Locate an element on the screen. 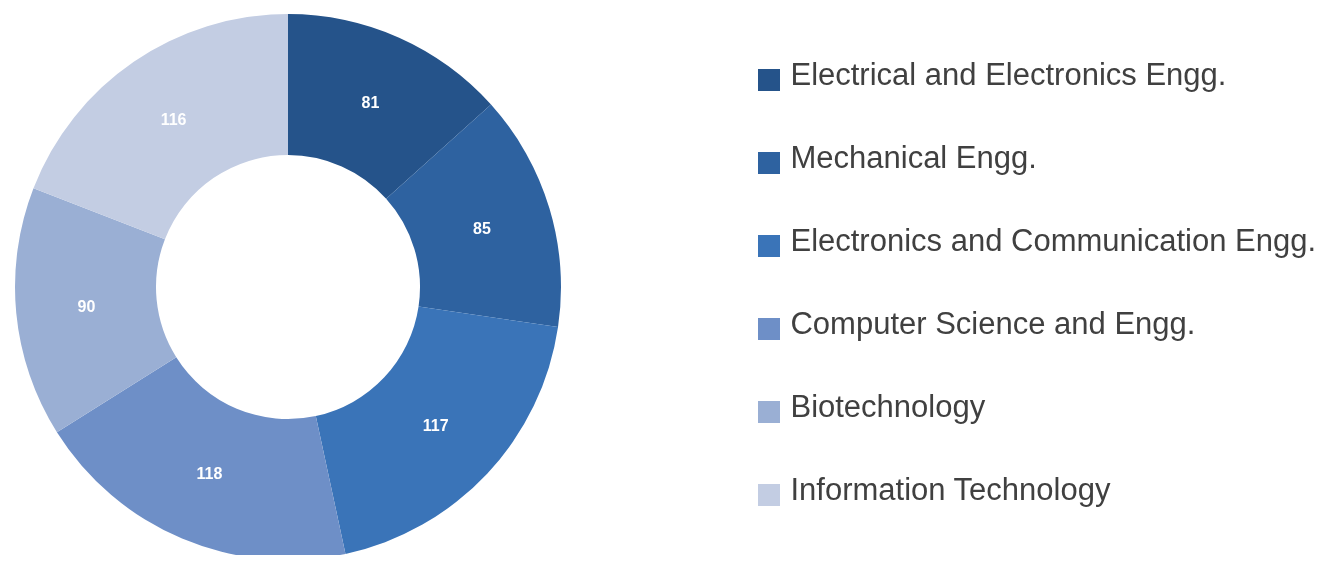  legend-label: Mechanical Engg. is located at coordinates (913, 157).